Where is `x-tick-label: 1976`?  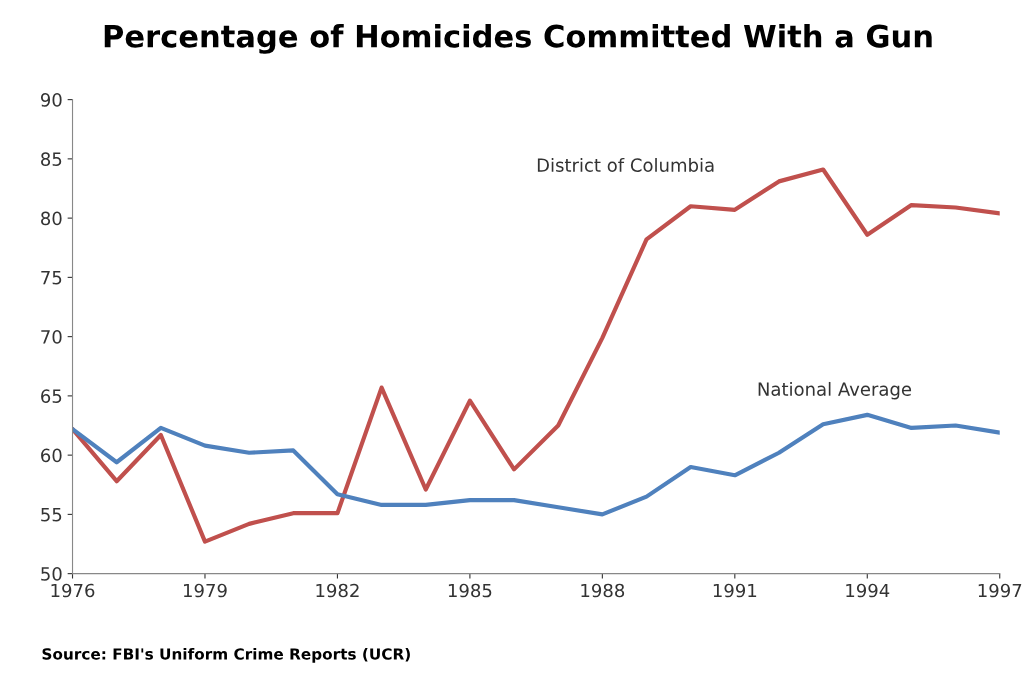 x-tick-label: 1976 is located at coordinates (73, 590).